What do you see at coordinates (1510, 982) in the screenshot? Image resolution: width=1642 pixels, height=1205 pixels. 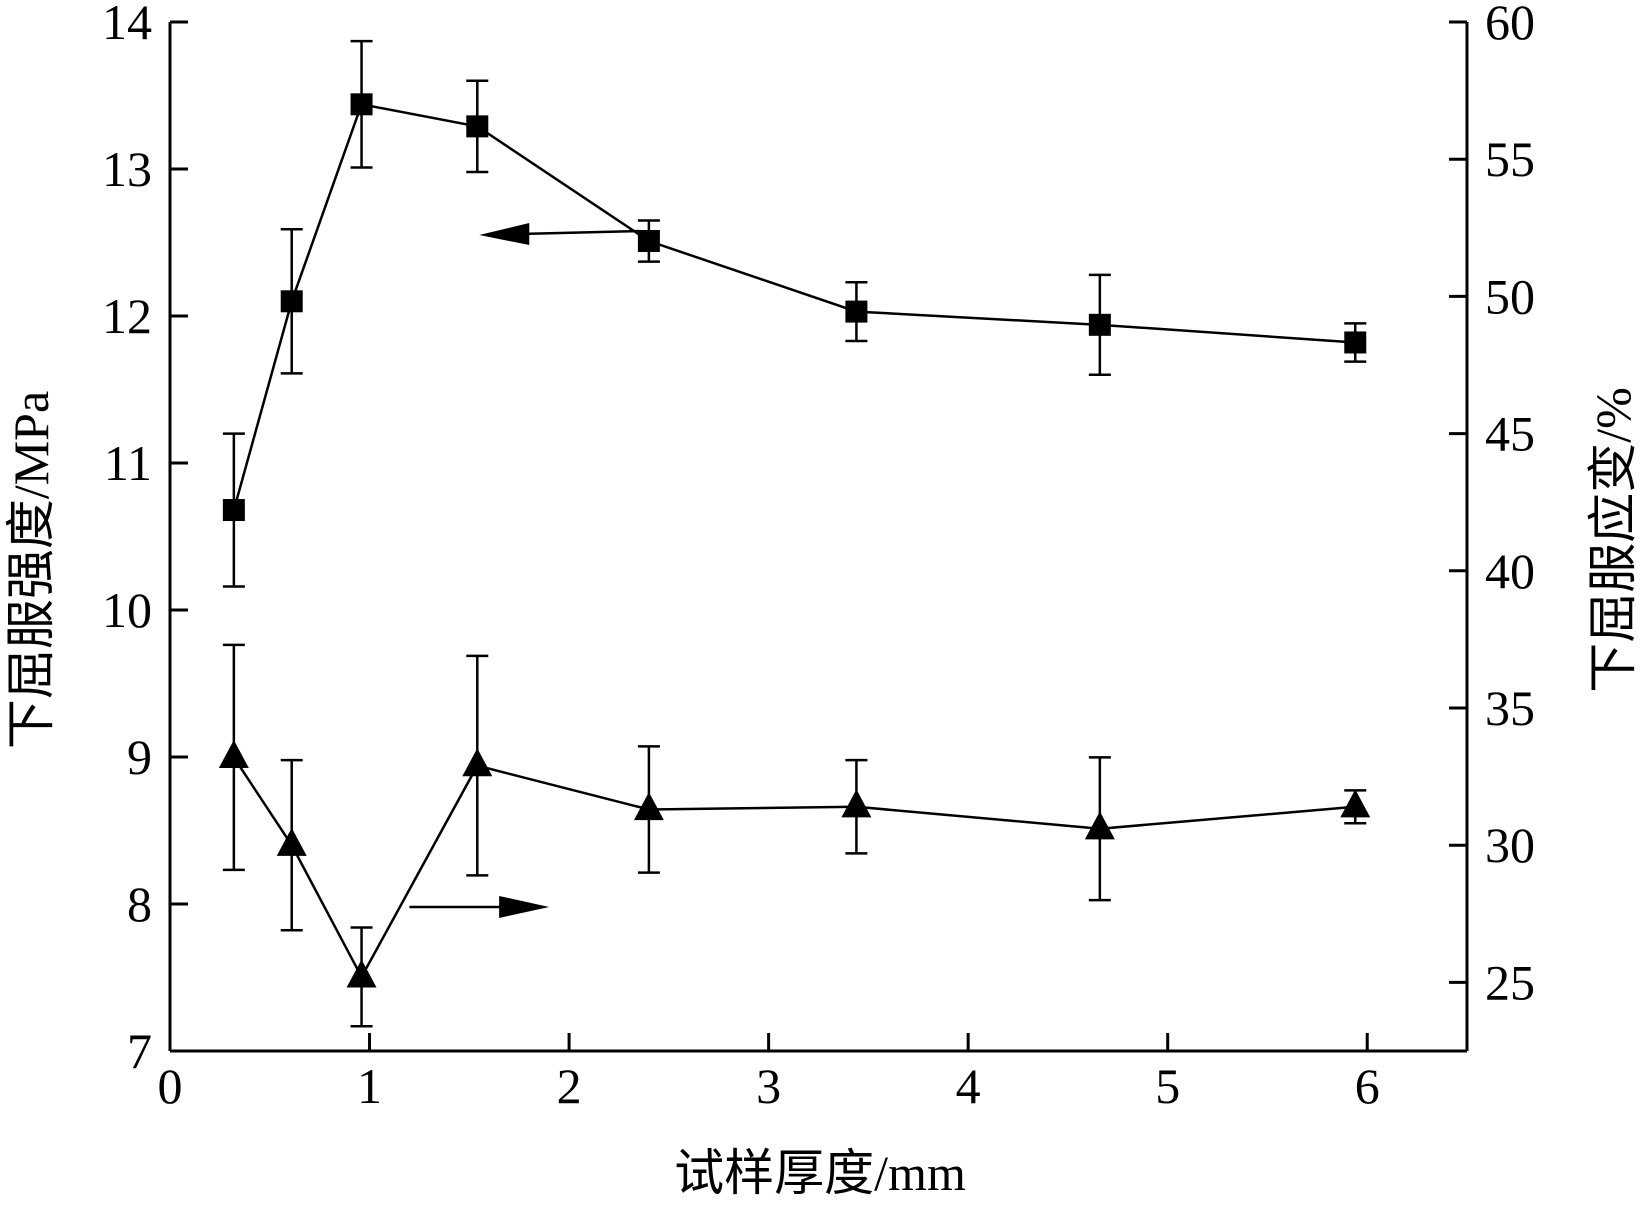 I see `y-right-tick-label: 25` at bounding box center [1510, 982].